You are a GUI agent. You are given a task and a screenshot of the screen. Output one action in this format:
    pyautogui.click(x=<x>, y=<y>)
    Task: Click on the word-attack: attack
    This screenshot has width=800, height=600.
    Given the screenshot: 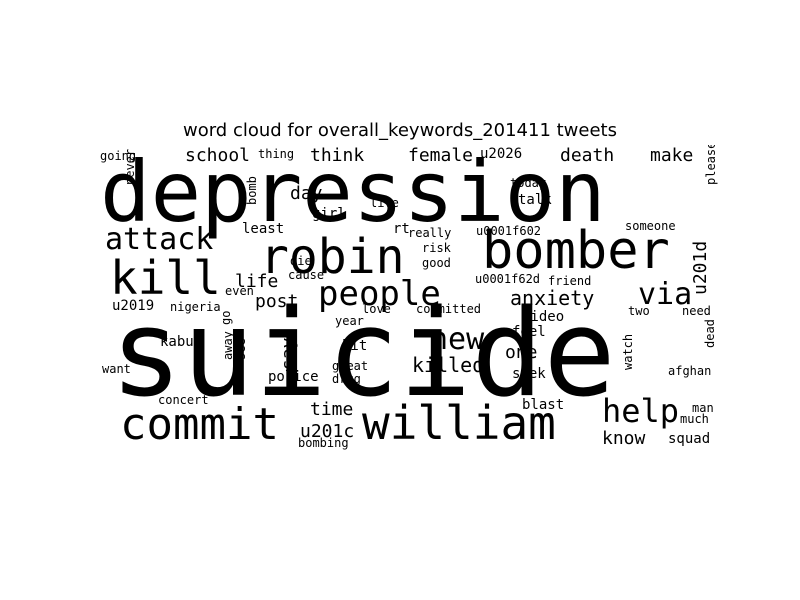 What is the action you would take?
    pyautogui.click(x=159, y=239)
    